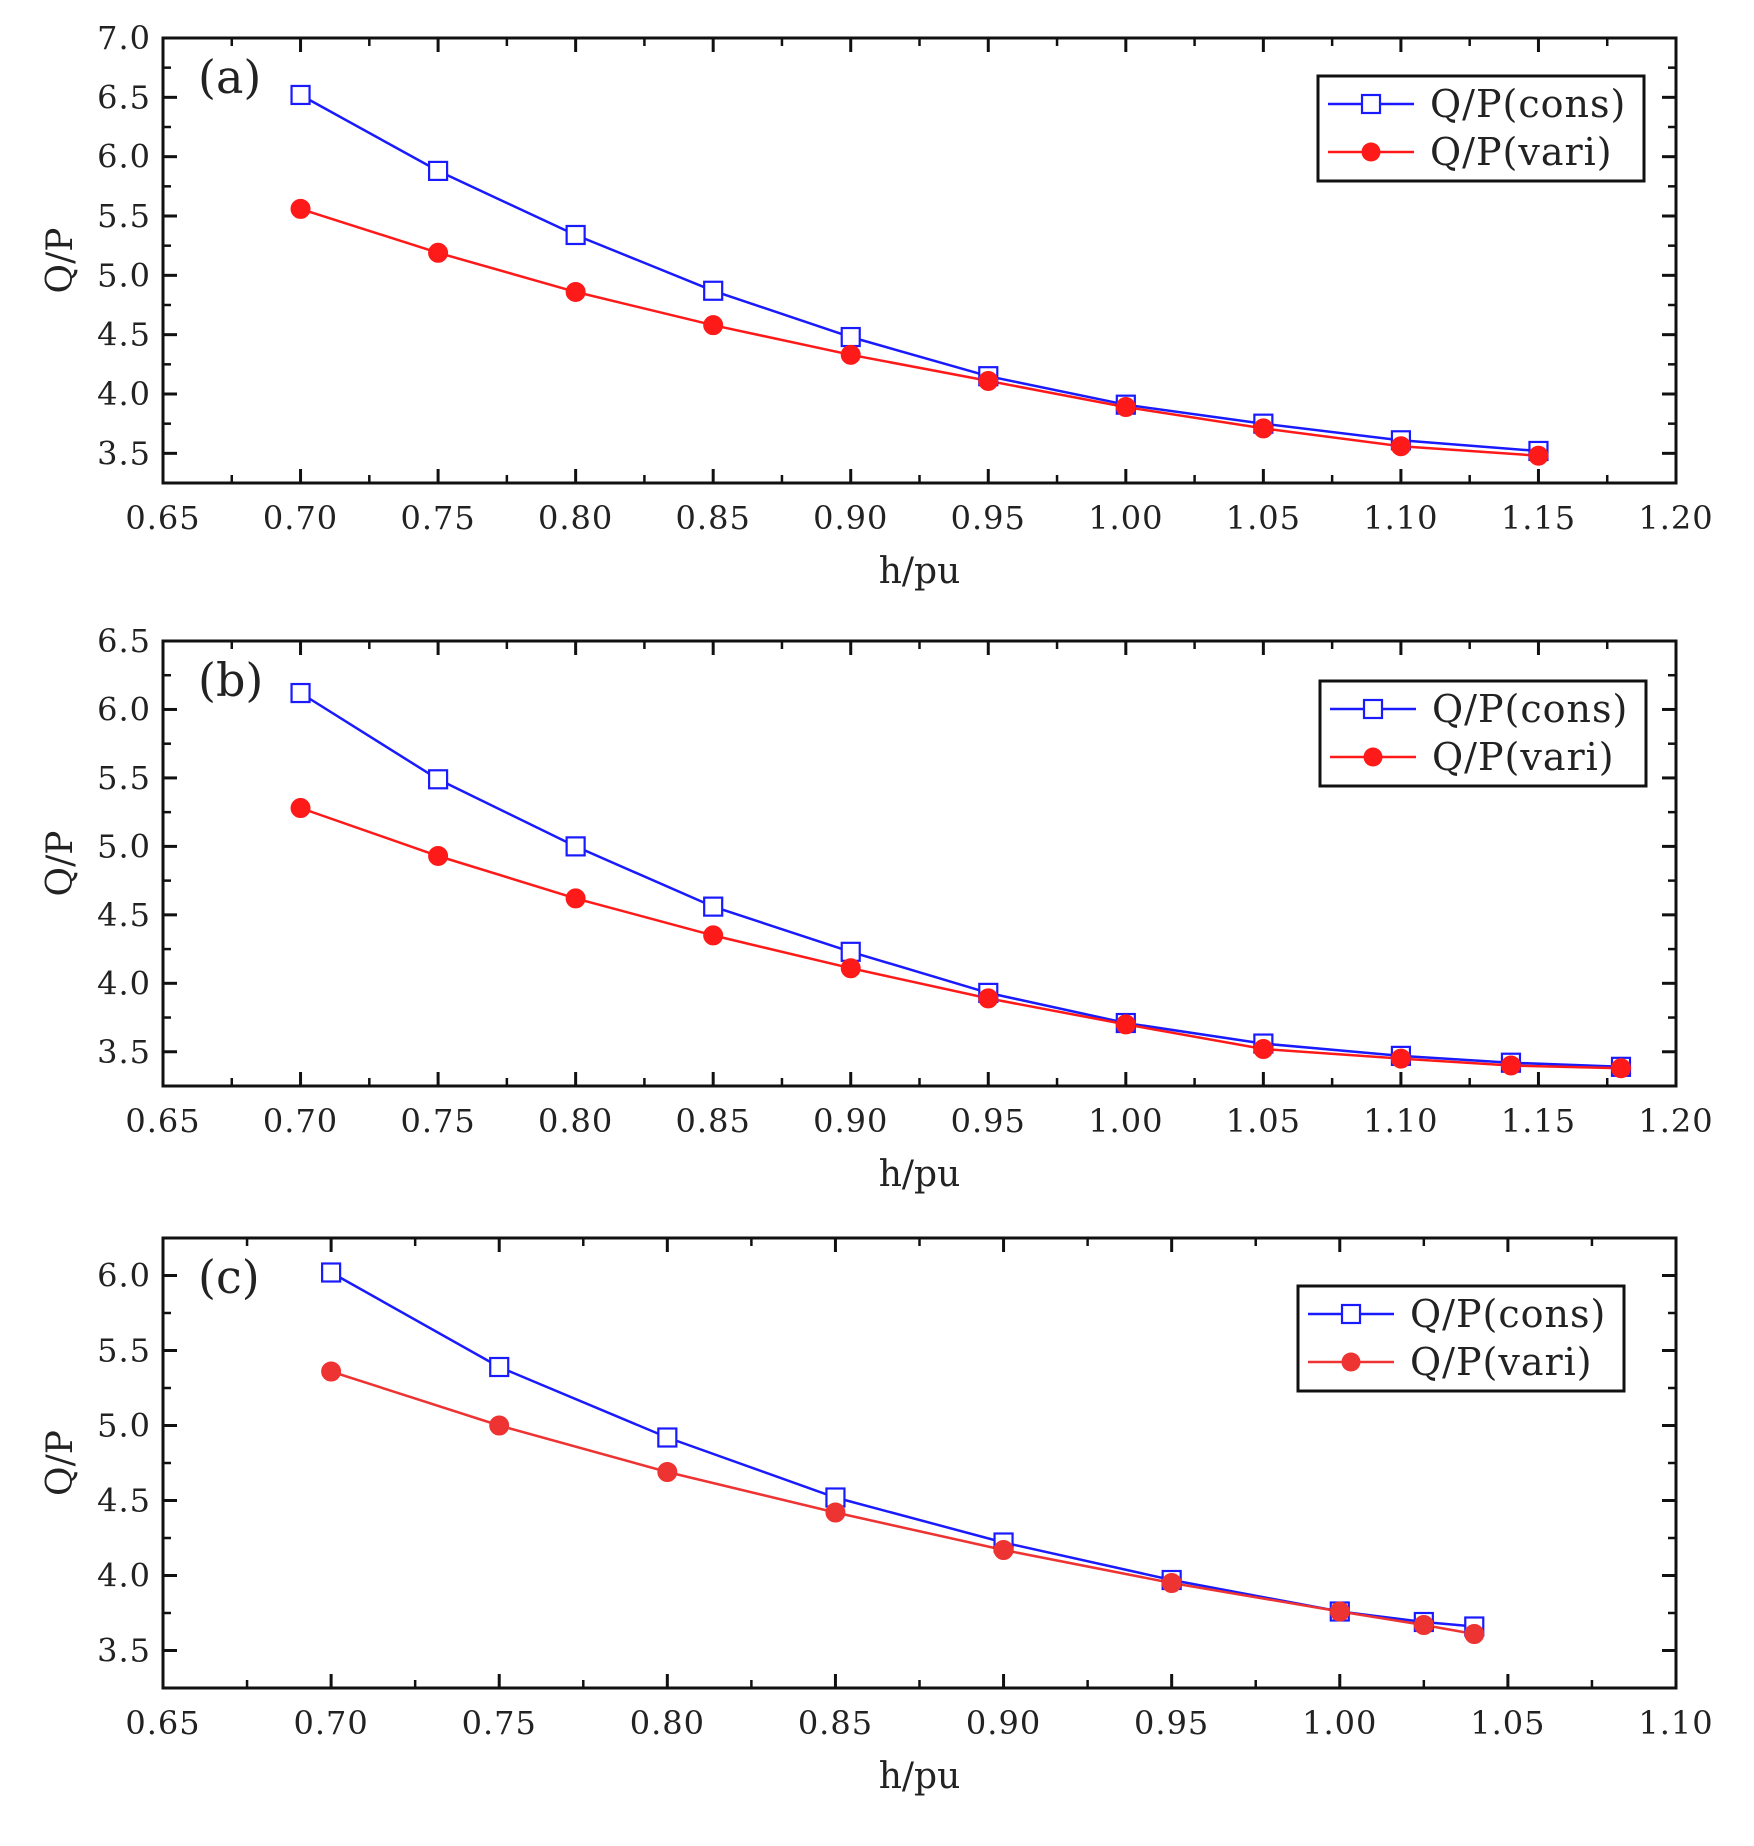 Image resolution: width=1754 pixels, height=1846 pixels. I want to click on legend-label-cons: Q/P(cons), so click(1528, 104).